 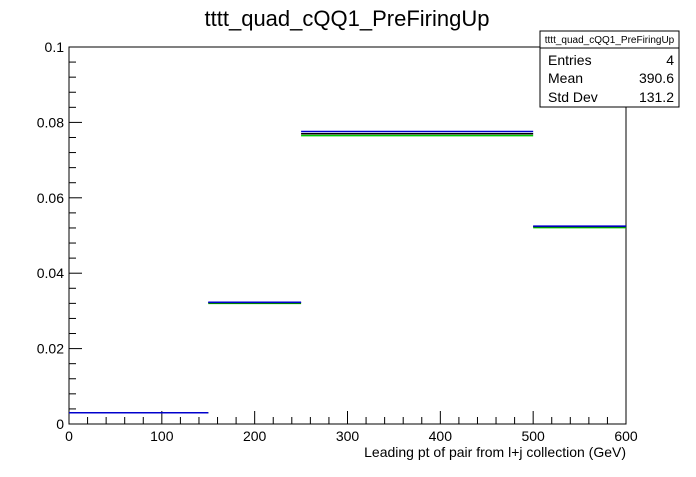 What do you see at coordinates (348, 436) in the screenshot?
I see `x-tick-label: 300` at bounding box center [348, 436].